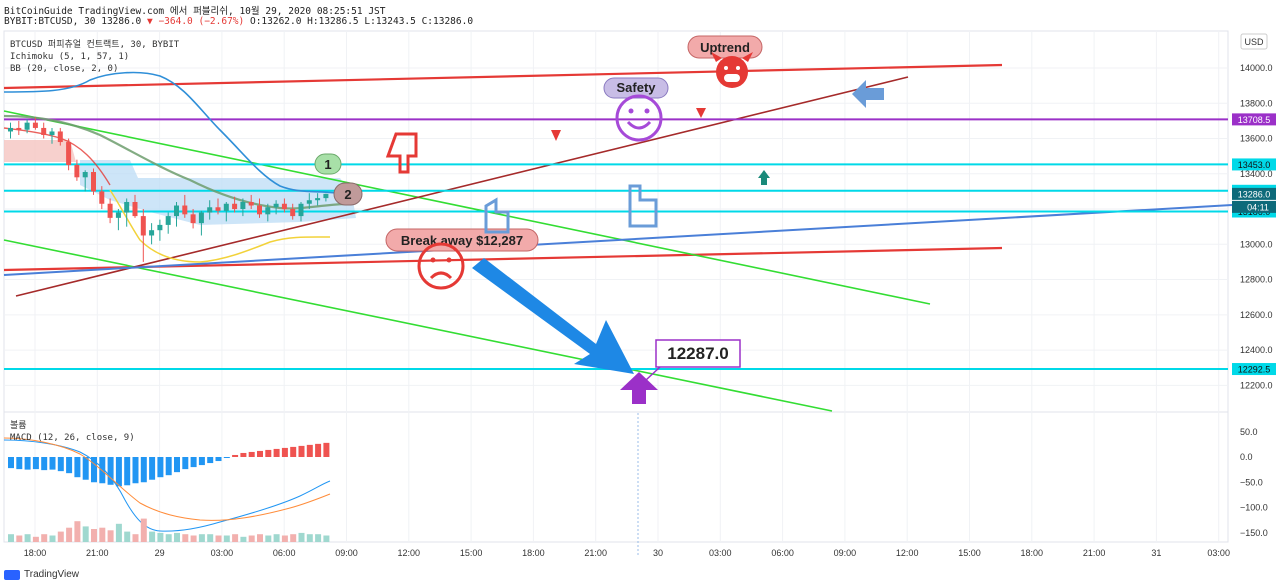  I want to click on time-tick-label: 12:00, so click(409, 553).